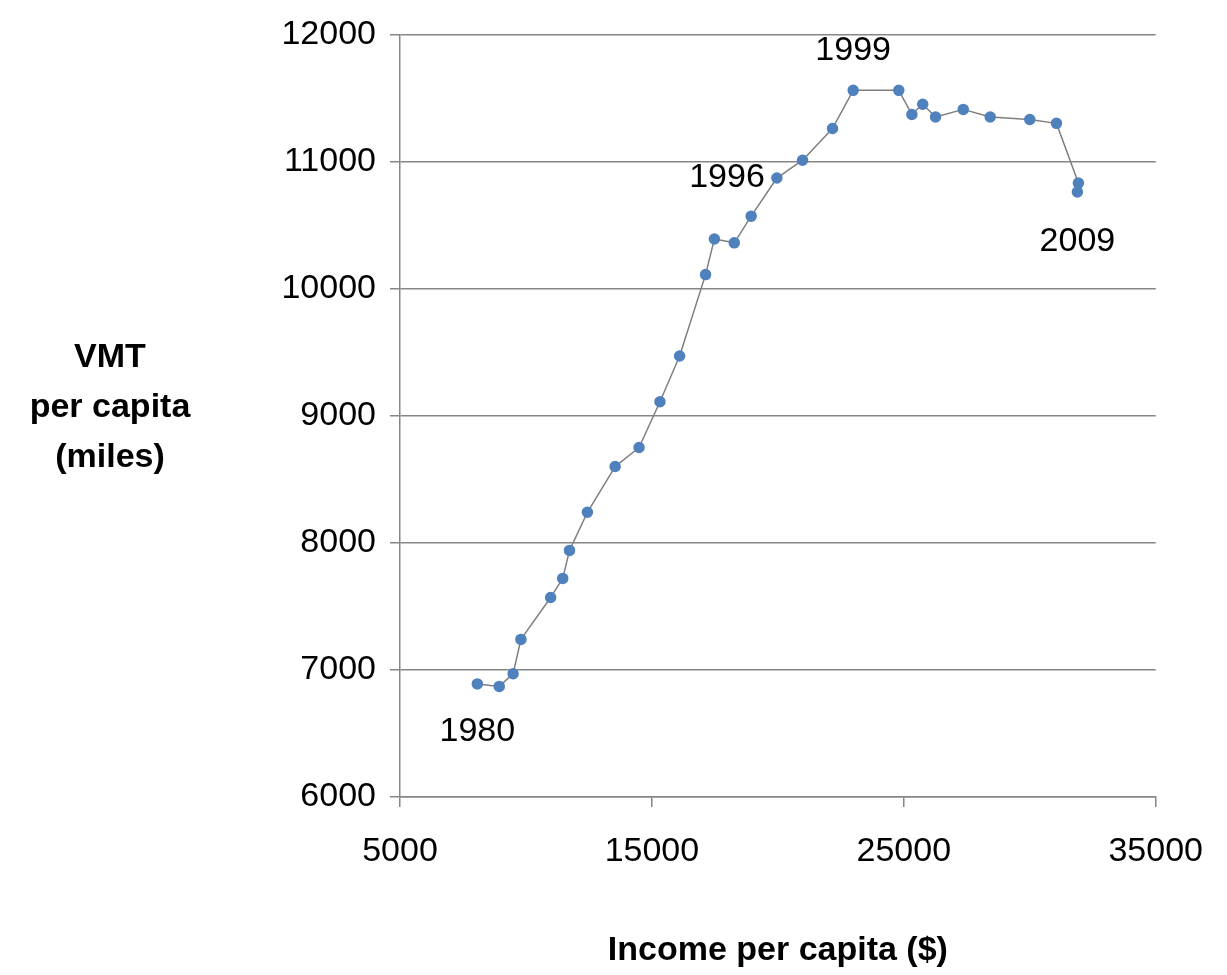 The width and height of the screenshot is (1227, 975). Describe the element at coordinates (328, 285) in the screenshot. I see `y-tick-label: 10000` at that location.